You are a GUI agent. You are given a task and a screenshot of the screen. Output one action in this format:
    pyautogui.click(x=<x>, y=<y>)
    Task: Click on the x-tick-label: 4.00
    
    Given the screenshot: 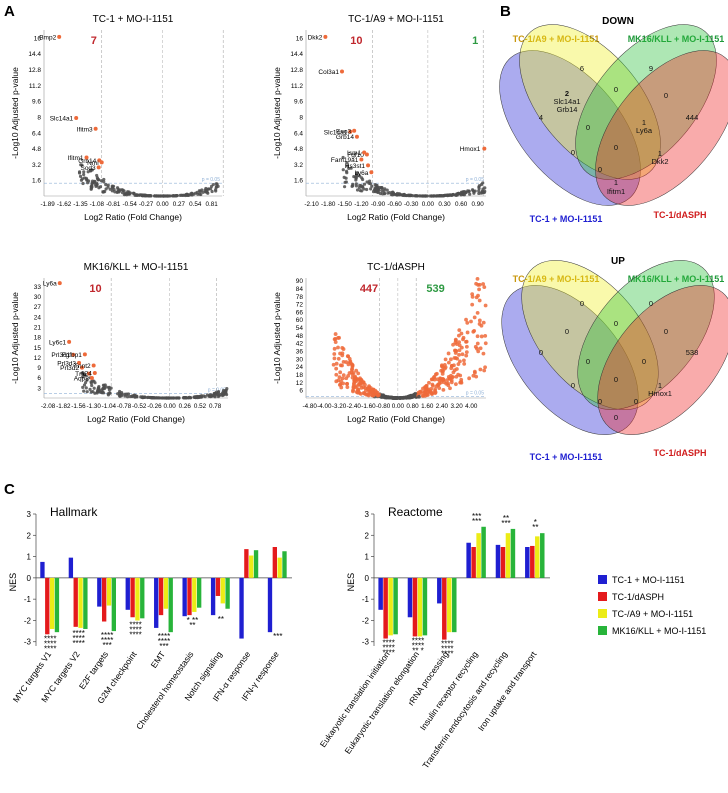 What is the action you would take?
    pyautogui.click(x=471, y=406)
    